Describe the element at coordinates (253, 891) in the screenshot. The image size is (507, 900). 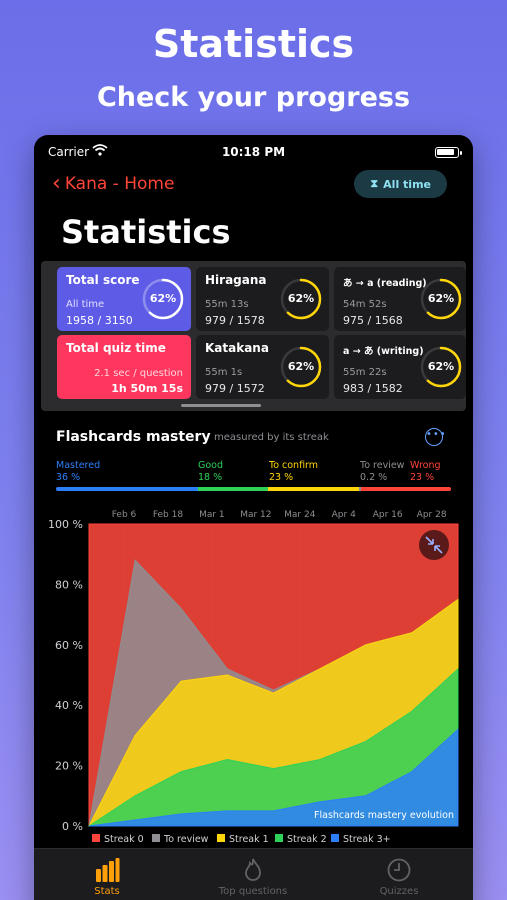
I see `tab-label: Top questions` at that location.